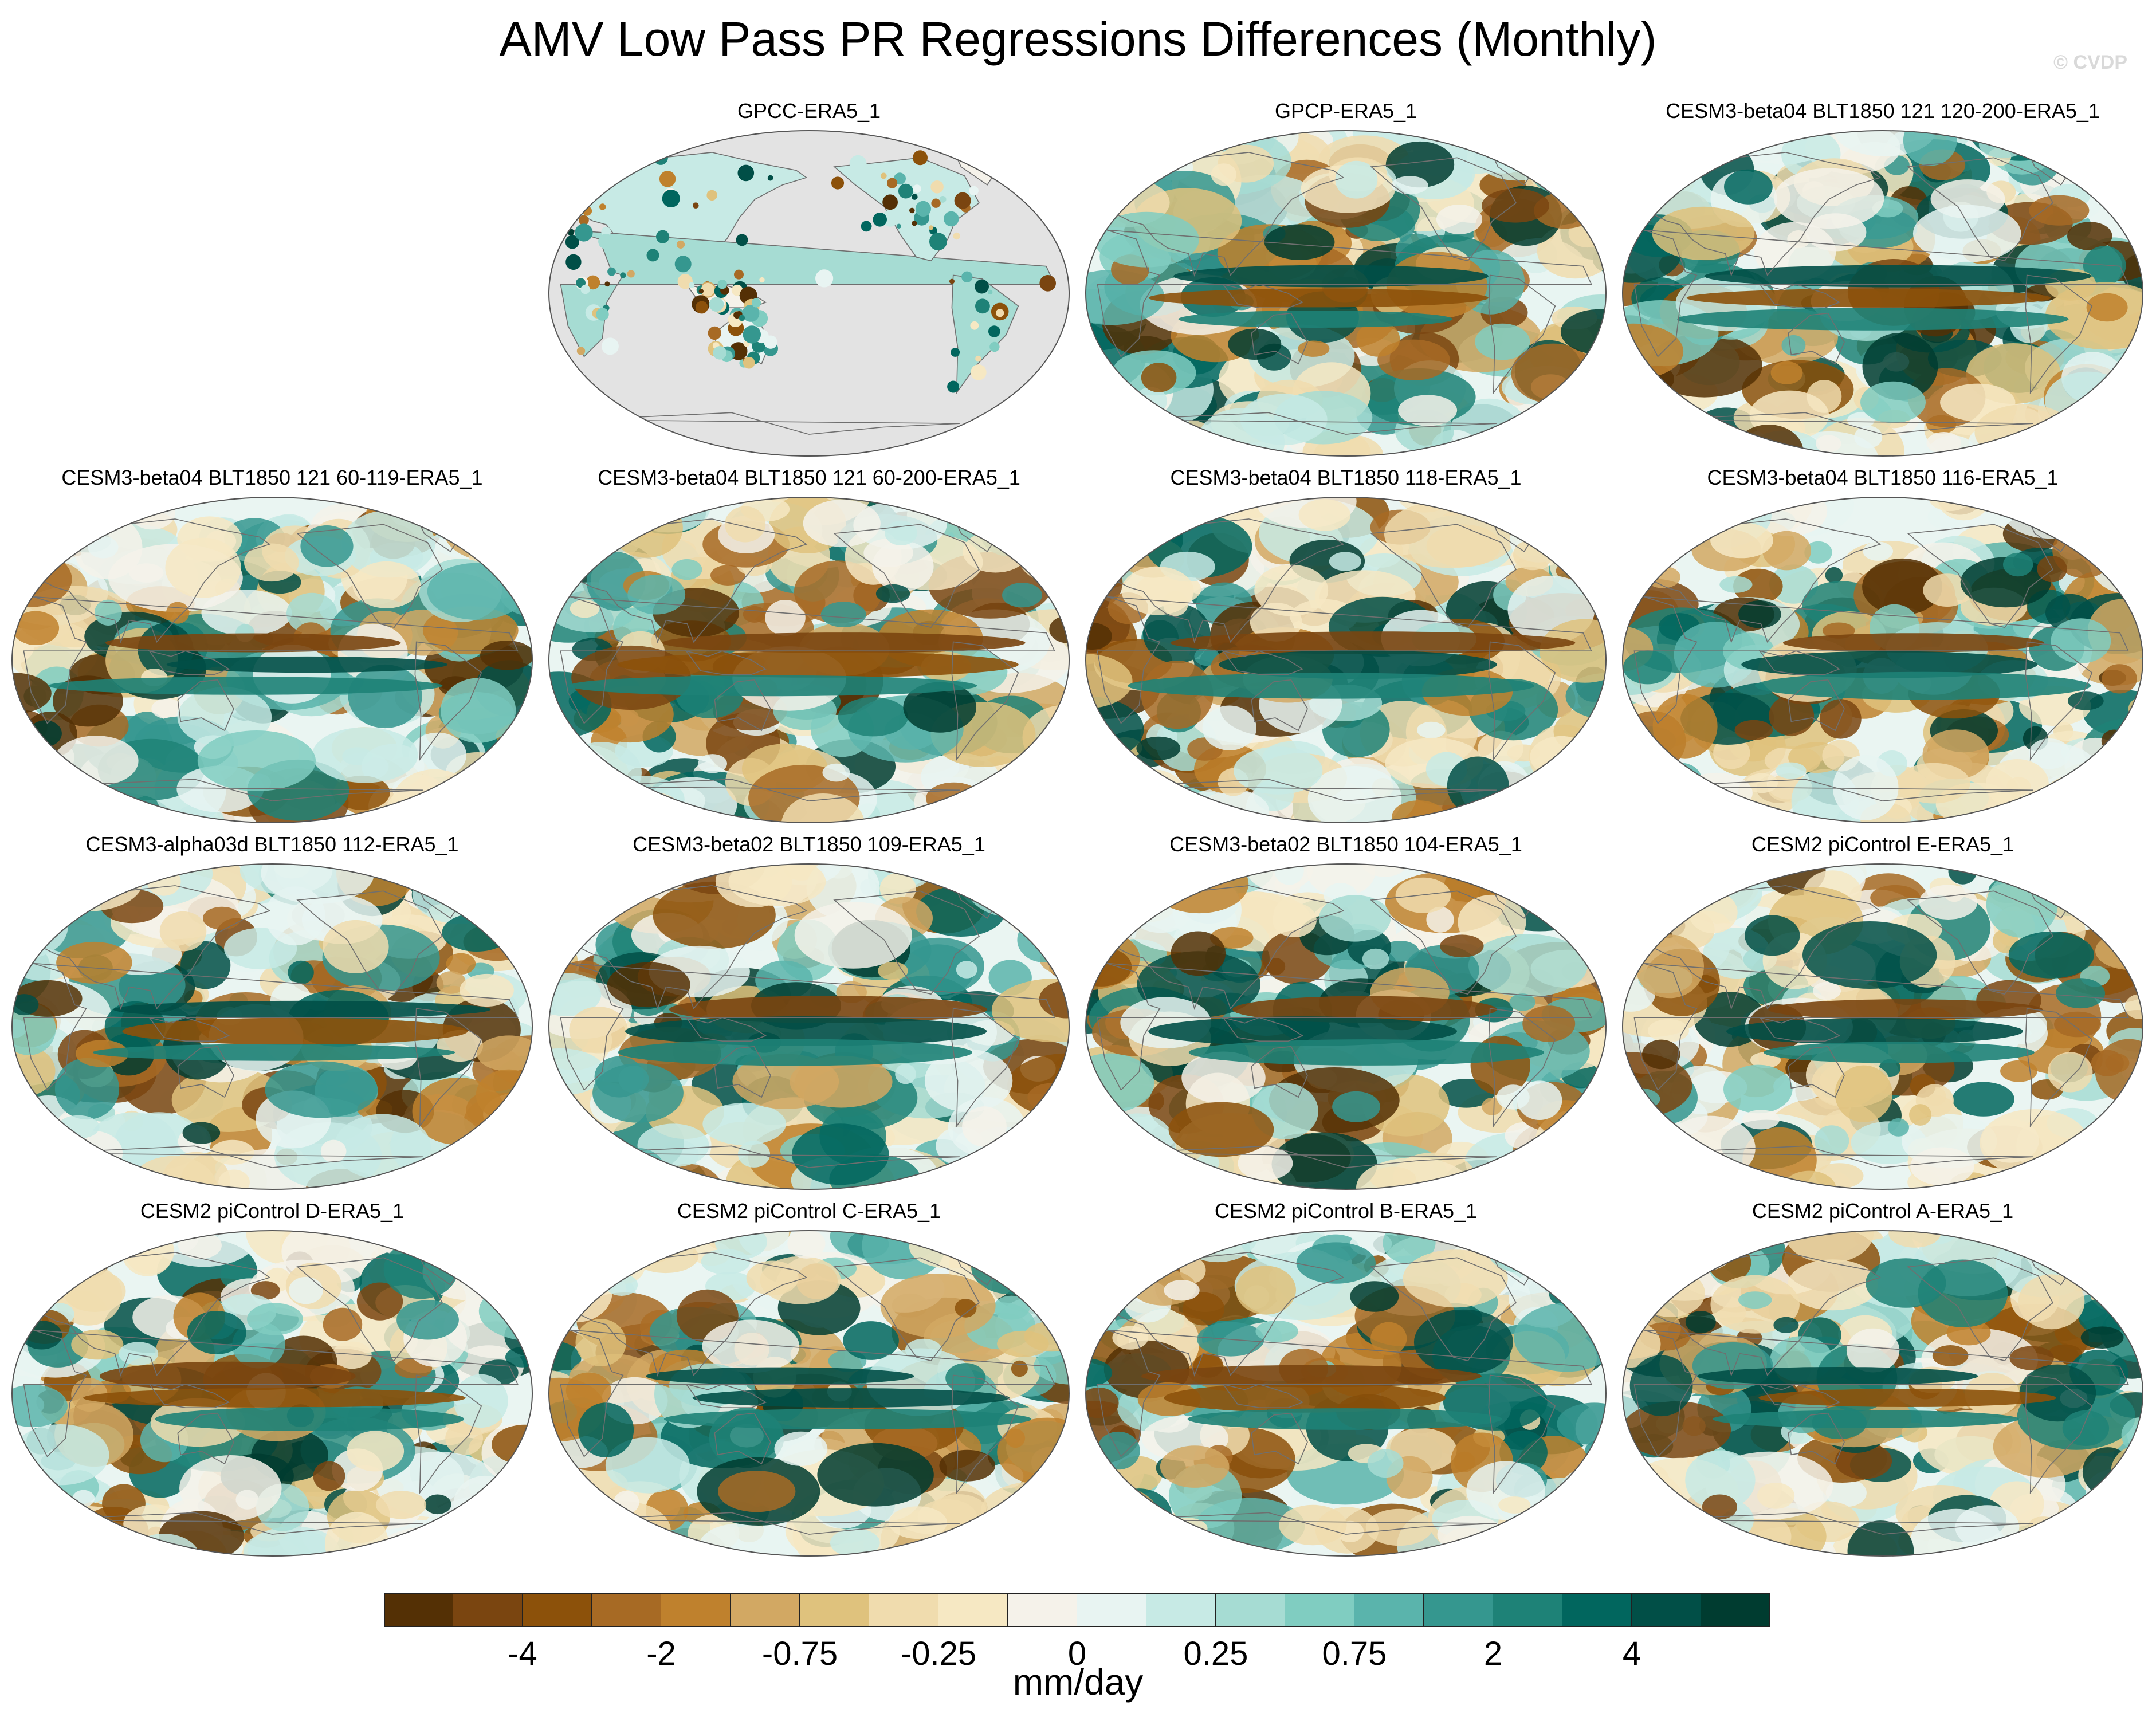  I want to click on land-field, so click(770, 434).